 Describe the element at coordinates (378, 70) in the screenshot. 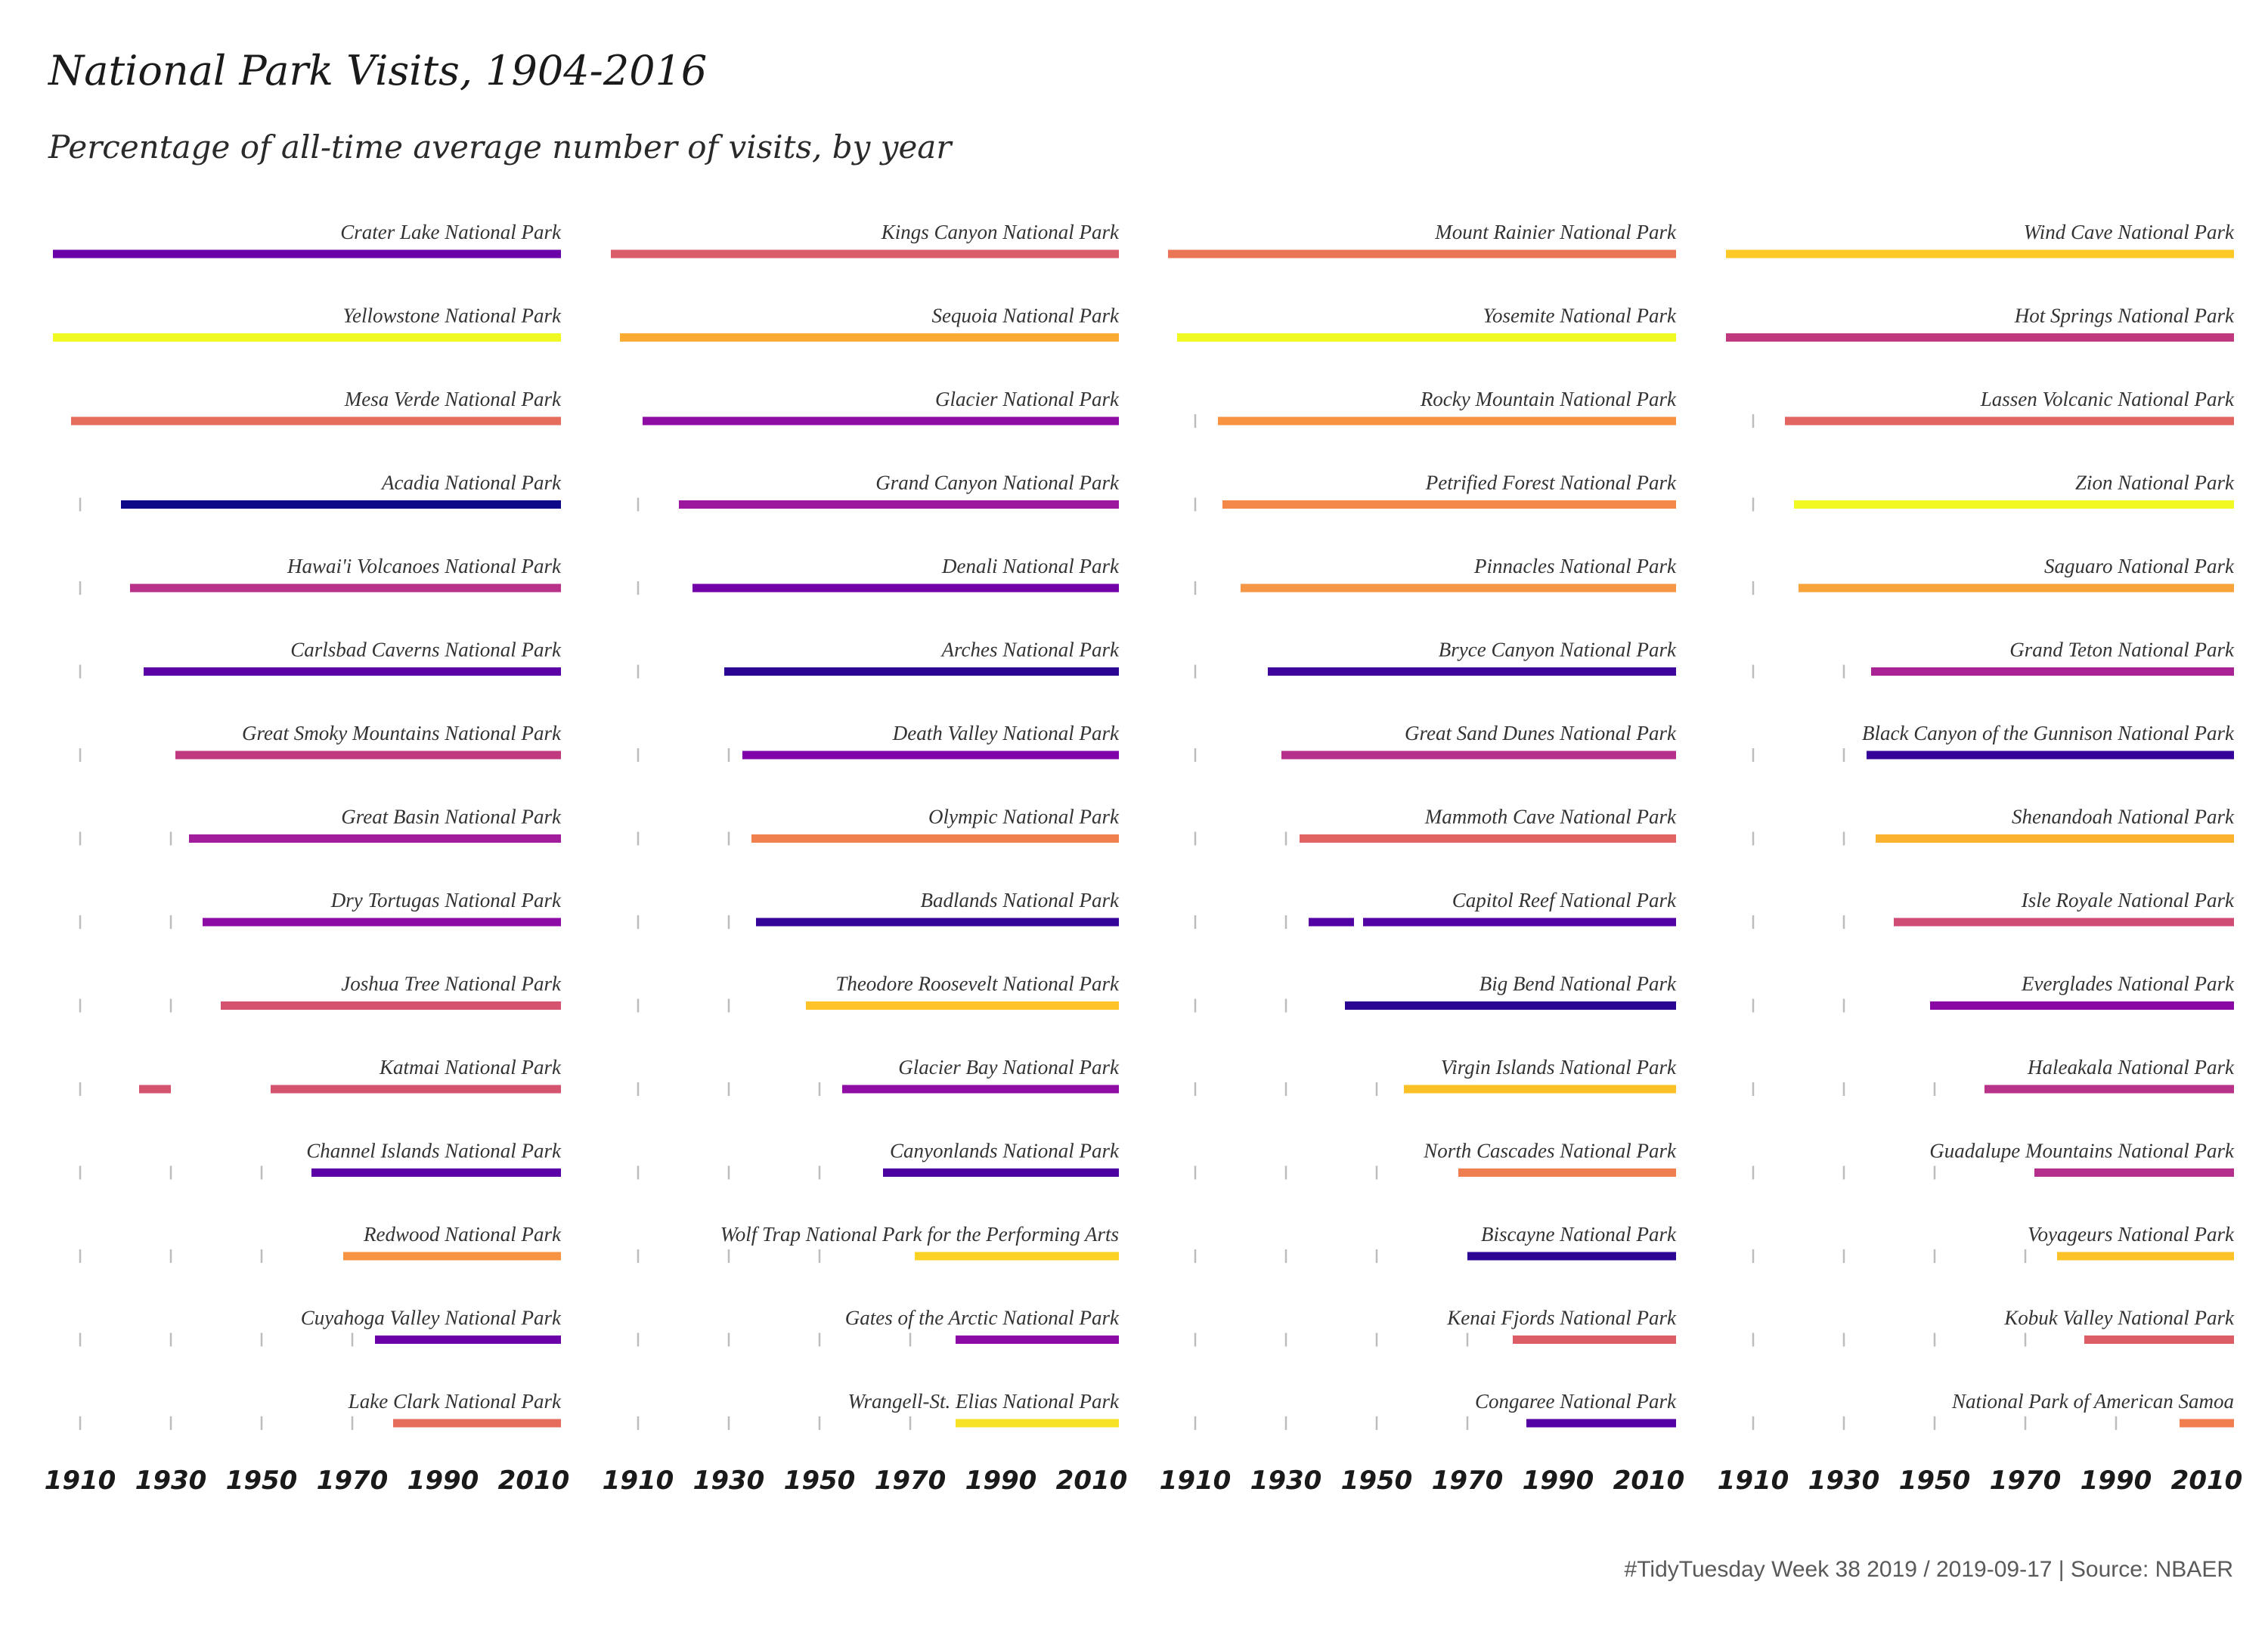

I see `chart-title: National Park Visits, 1904-2016` at that location.